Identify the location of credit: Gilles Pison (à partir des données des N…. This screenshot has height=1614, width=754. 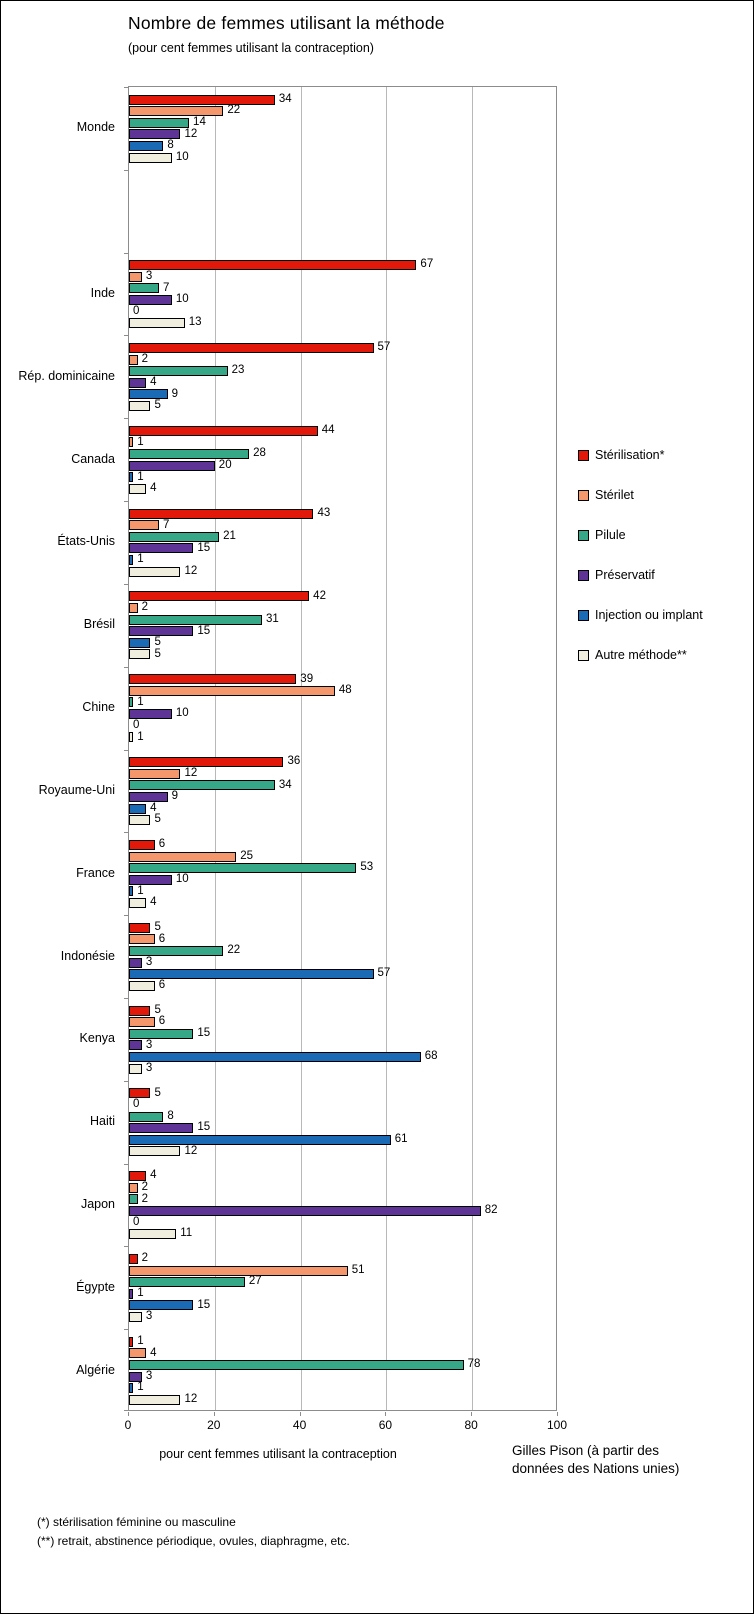
(596, 1460).